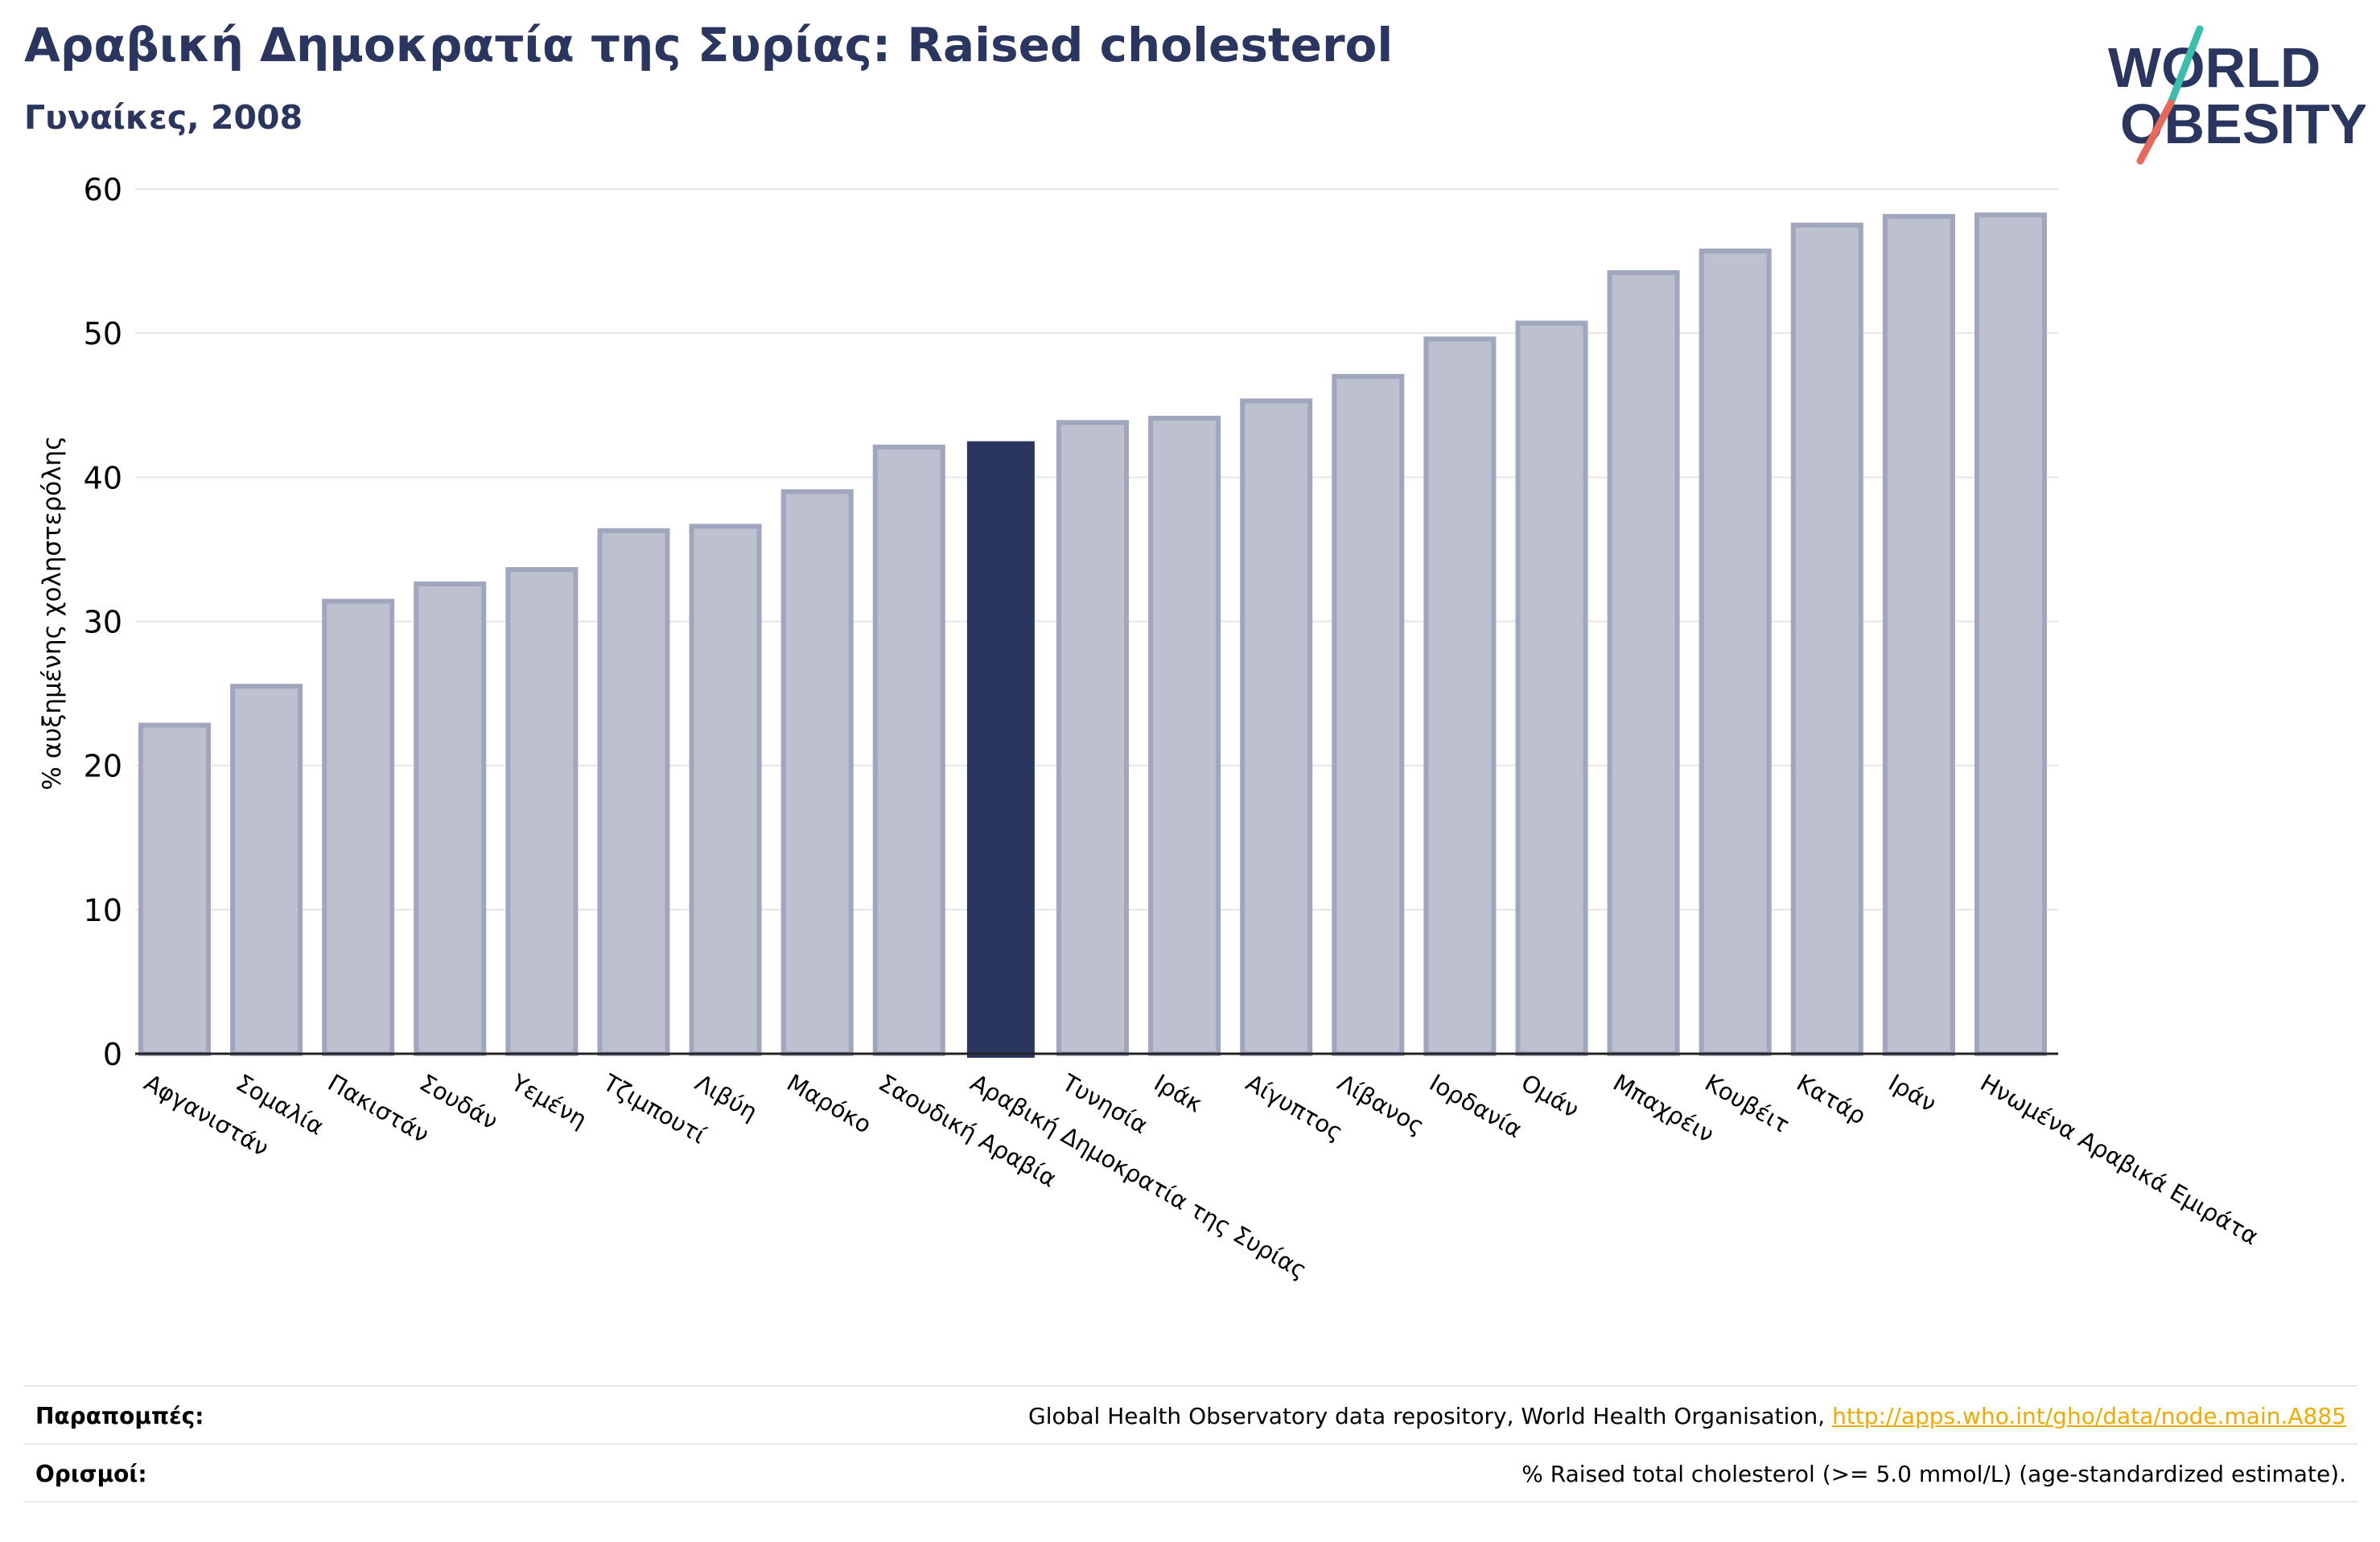 The height and width of the screenshot is (1542, 2380). Describe the element at coordinates (1664, 1109) in the screenshot. I see `x-tick-label: Μπαχρέιν` at that location.